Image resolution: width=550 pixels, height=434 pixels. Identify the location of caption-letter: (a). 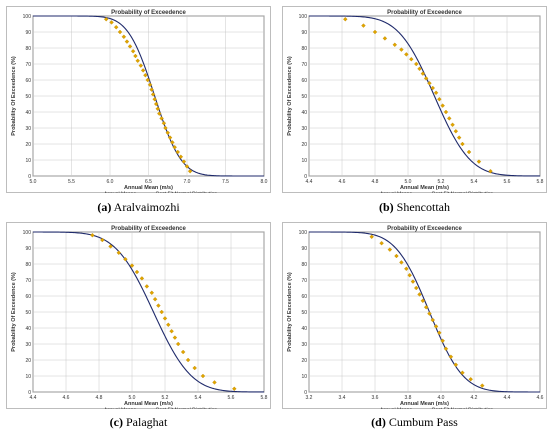
(104, 207).